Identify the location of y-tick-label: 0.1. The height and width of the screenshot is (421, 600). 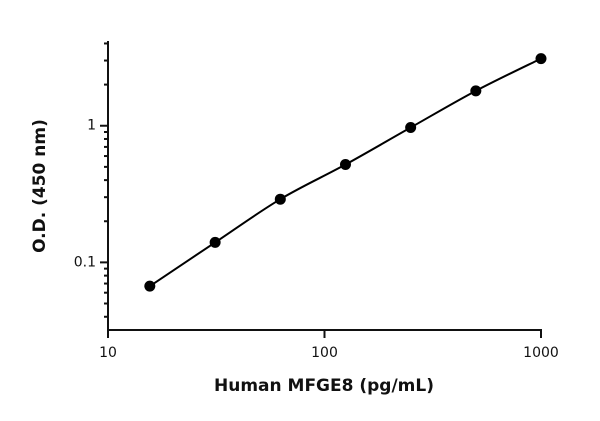
(85, 262).